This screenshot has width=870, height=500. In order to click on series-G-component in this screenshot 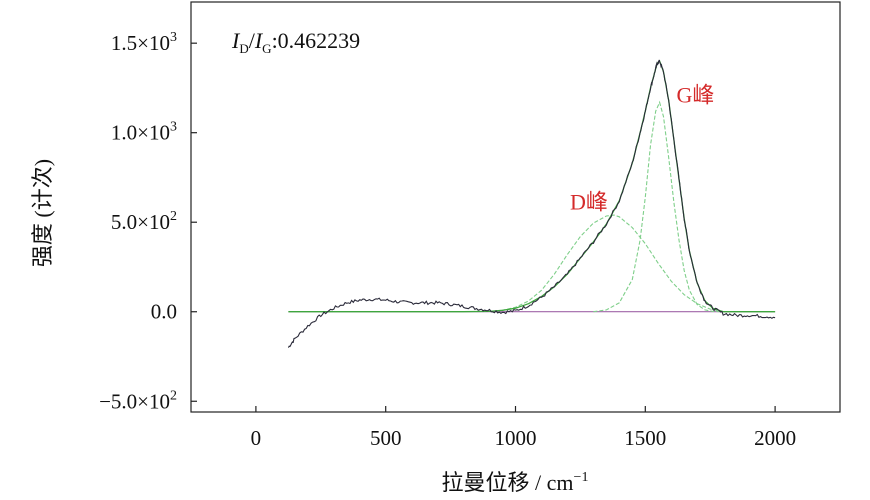, I will do `click(658, 206)`.